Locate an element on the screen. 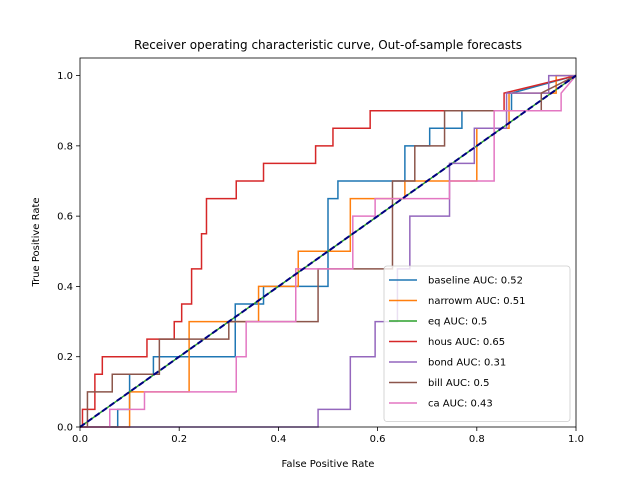 This screenshot has width=640, height=480. x-tick-label-0: 0.0 is located at coordinates (80, 439).